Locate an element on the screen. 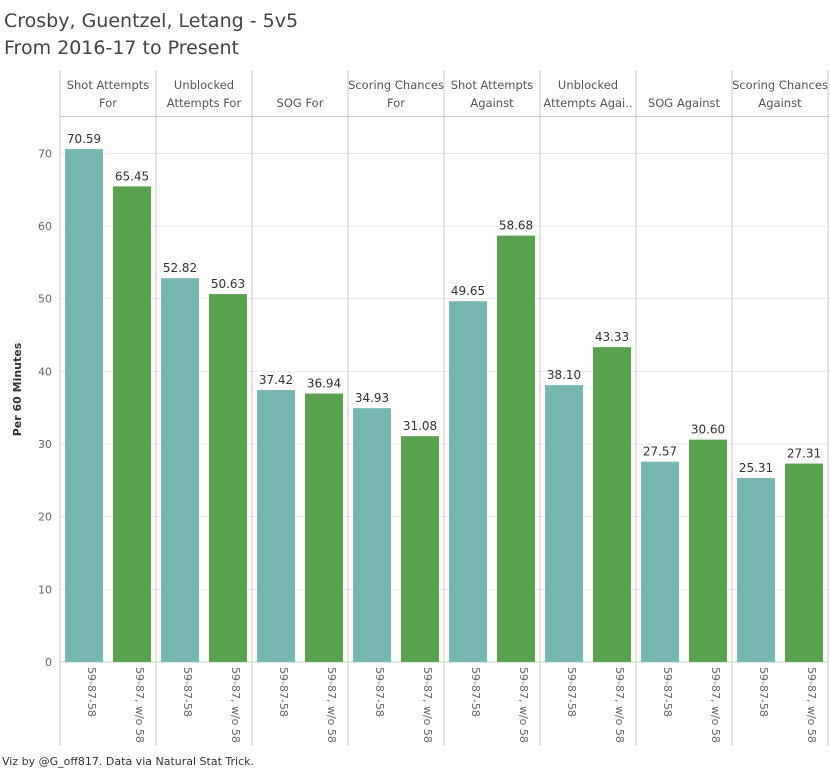 The image size is (830, 772). category-header-label: SOG Against is located at coordinates (684, 103).